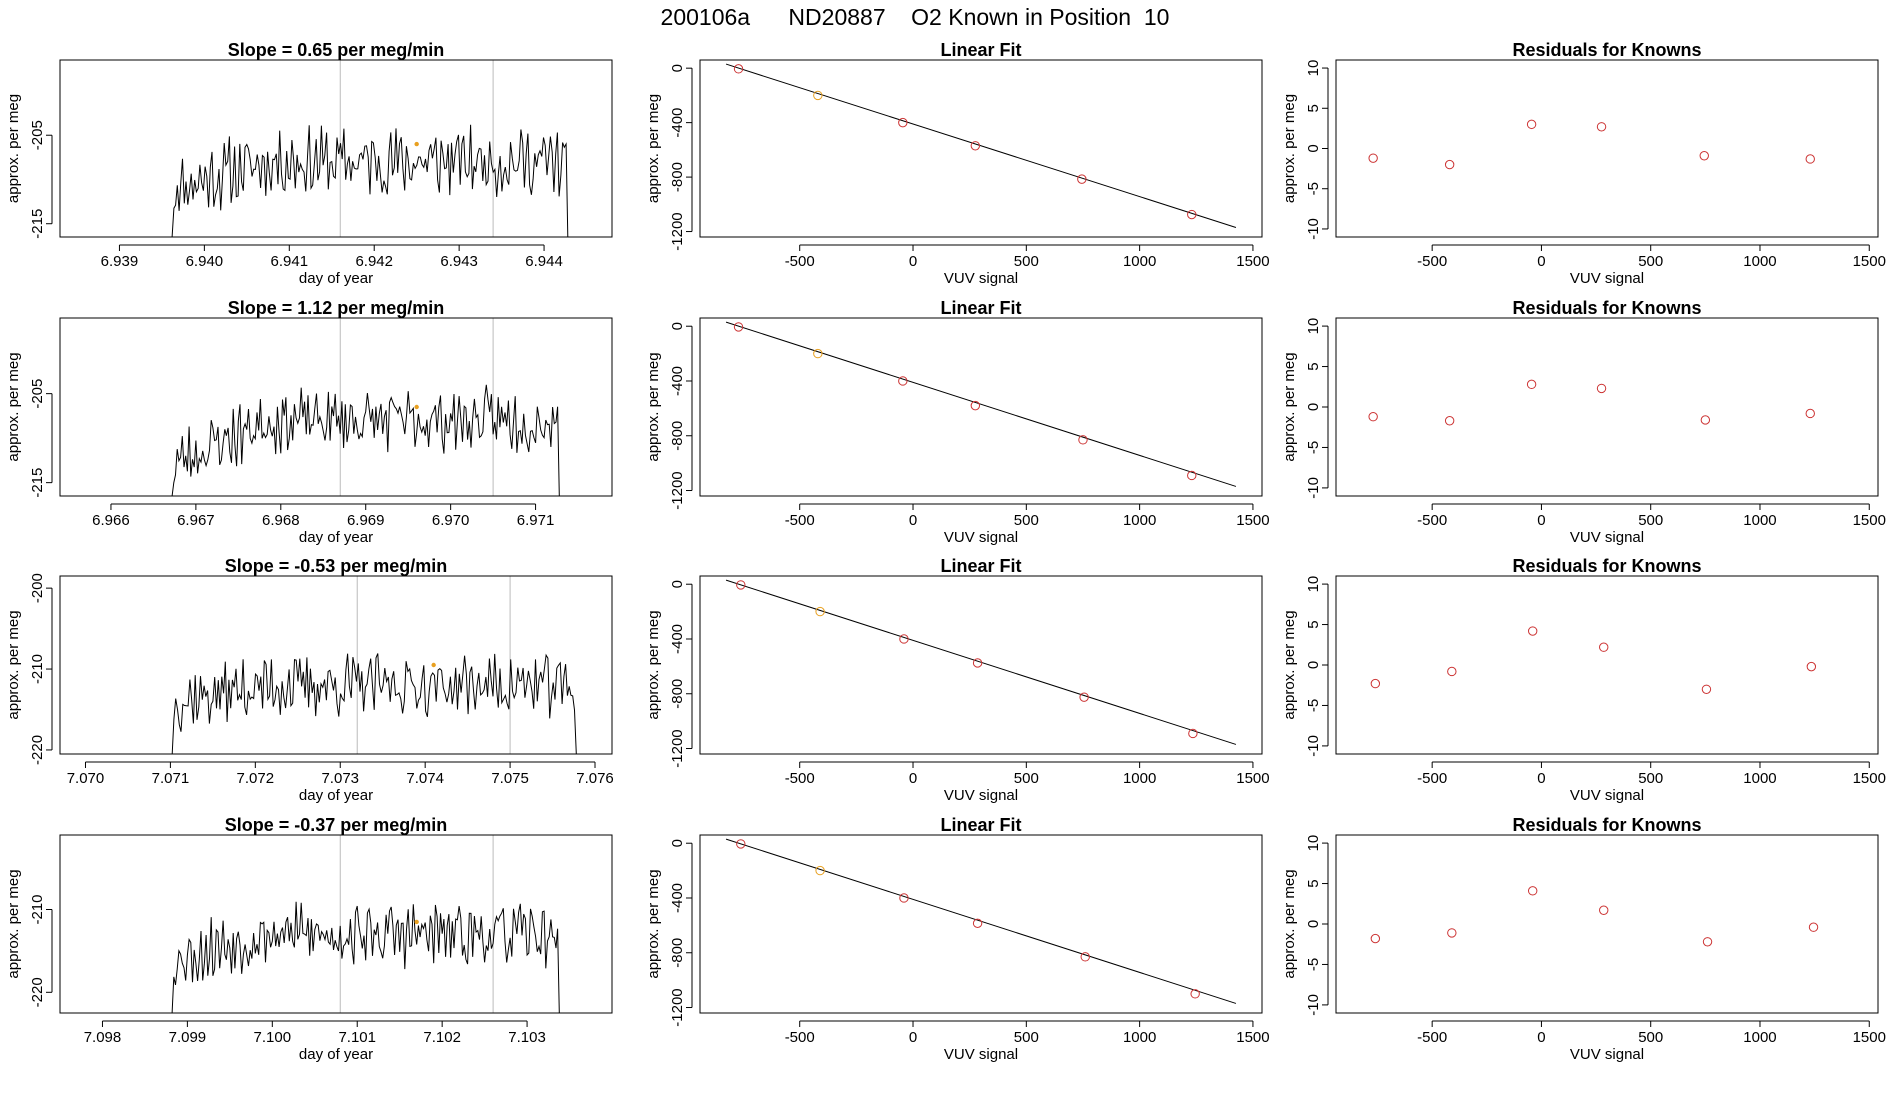 This screenshot has width=1900, height=1100. I want to click on x-tick-label: 6.966, so click(111, 520).